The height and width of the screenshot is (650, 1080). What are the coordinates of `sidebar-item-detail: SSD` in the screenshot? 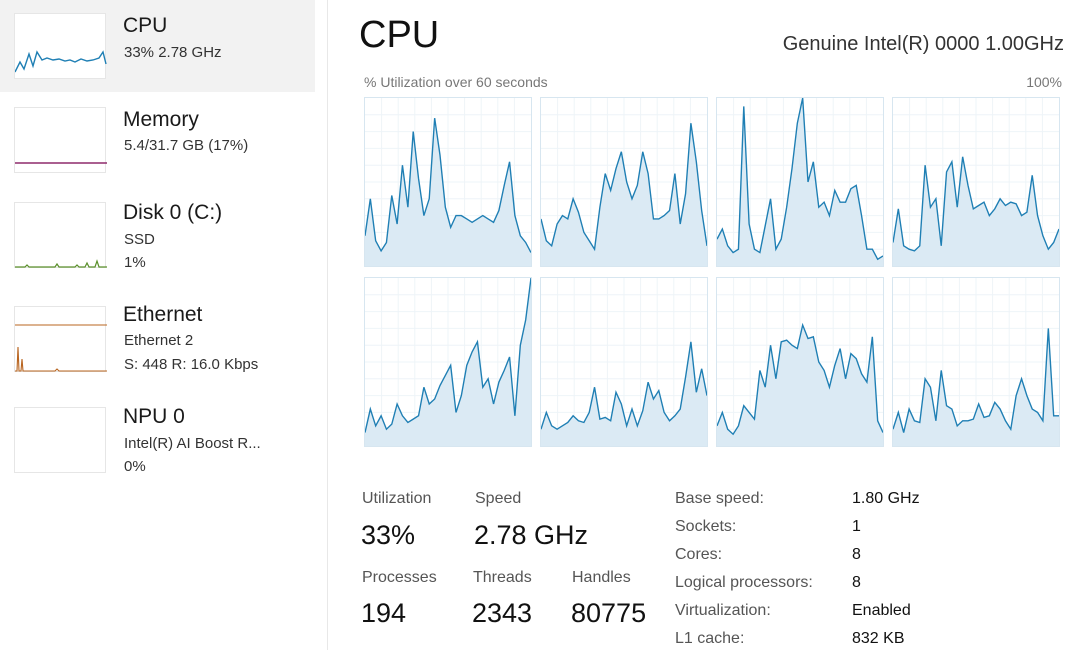 It's located at (139, 239).